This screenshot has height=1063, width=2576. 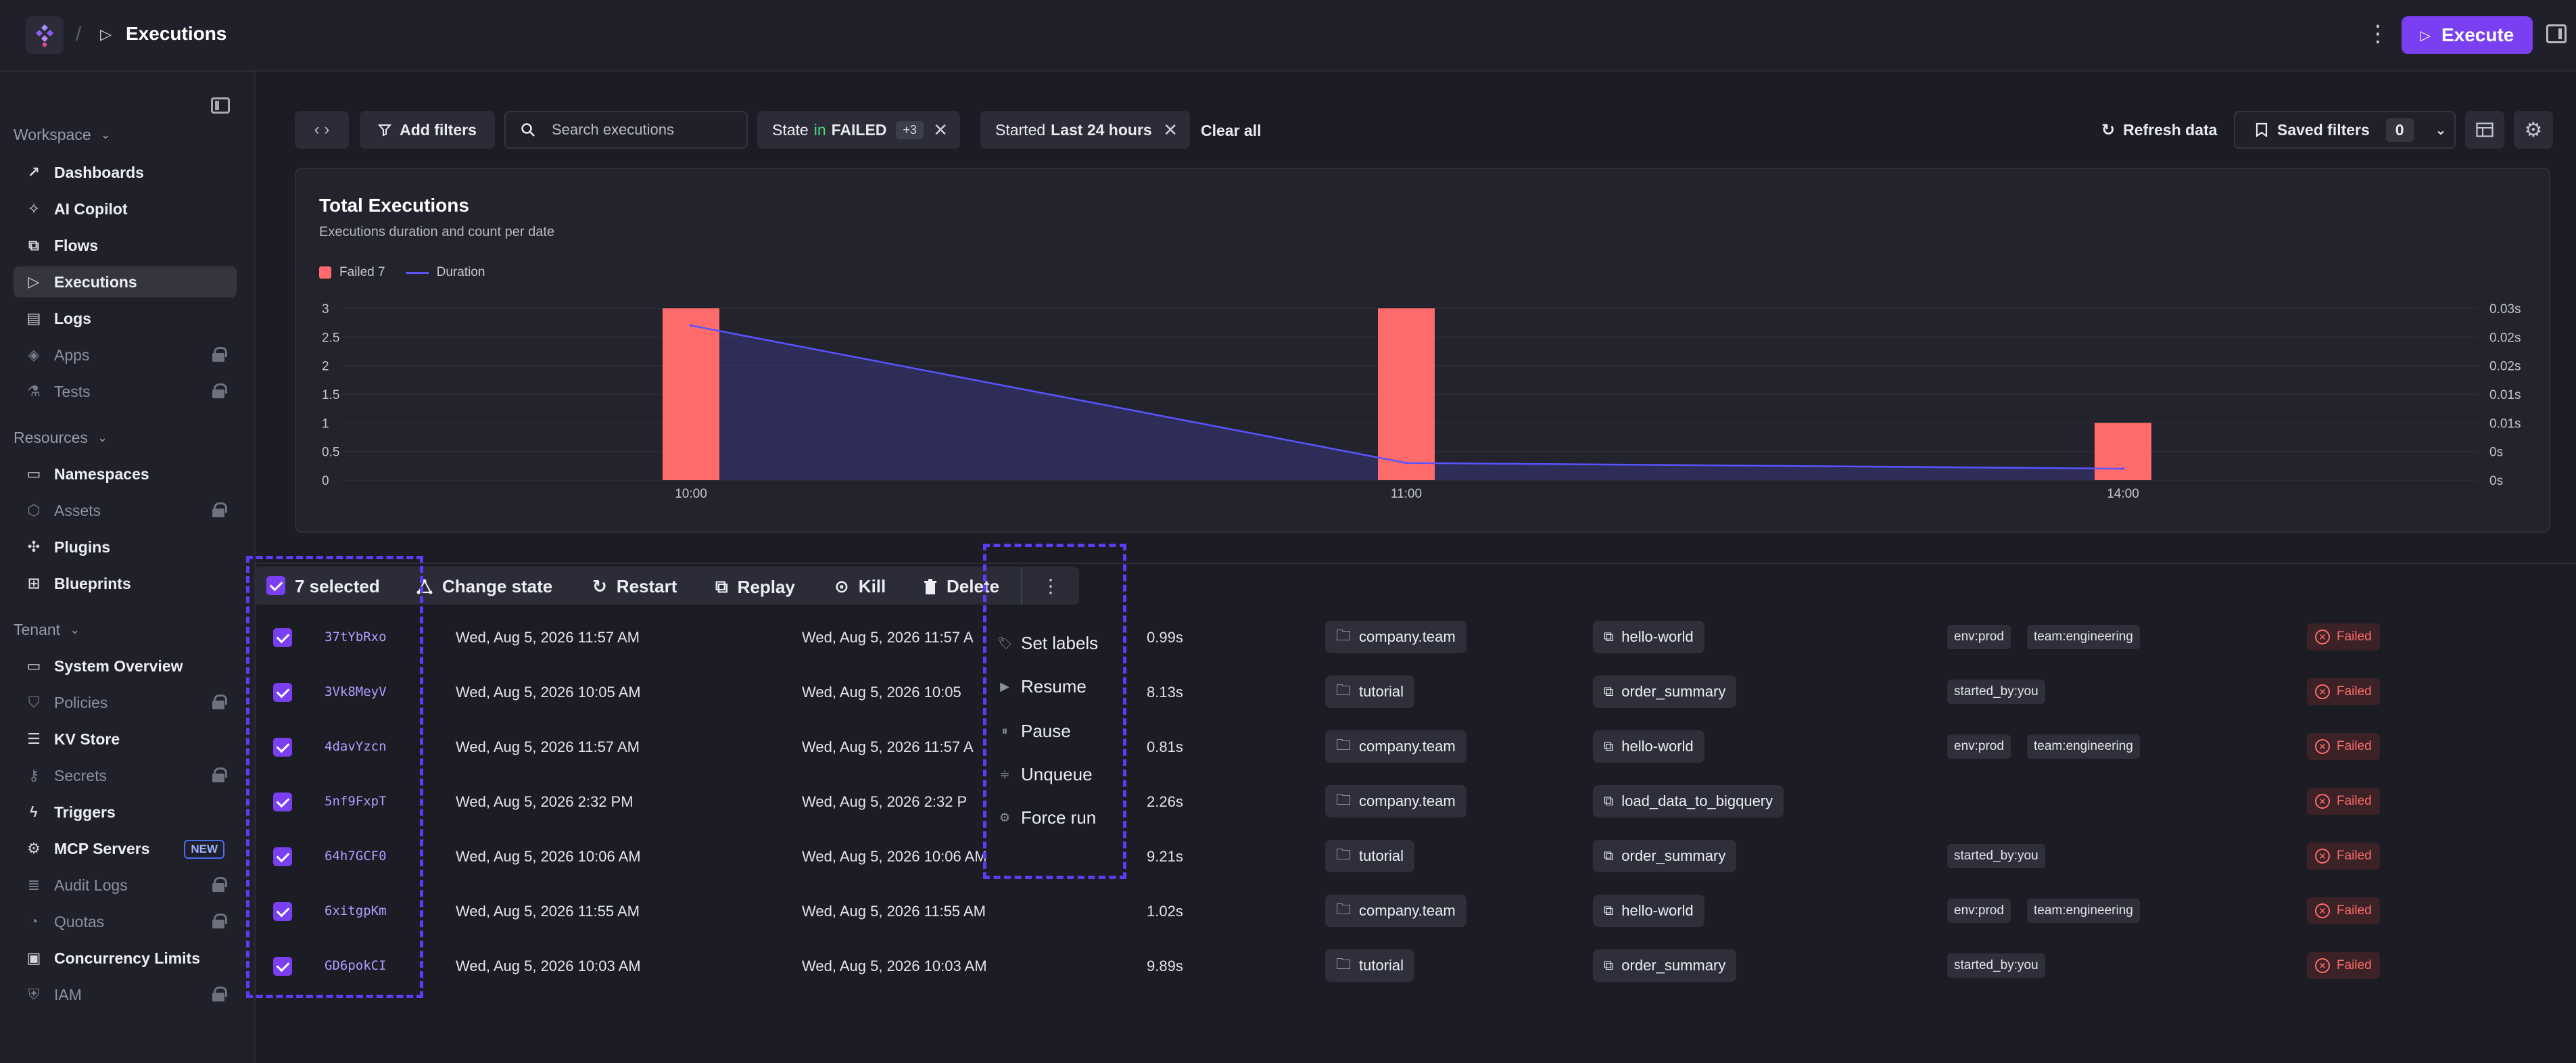 I want to click on sidebar-item-secrets: ⚷ Secrets, so click(x=125, y=775).